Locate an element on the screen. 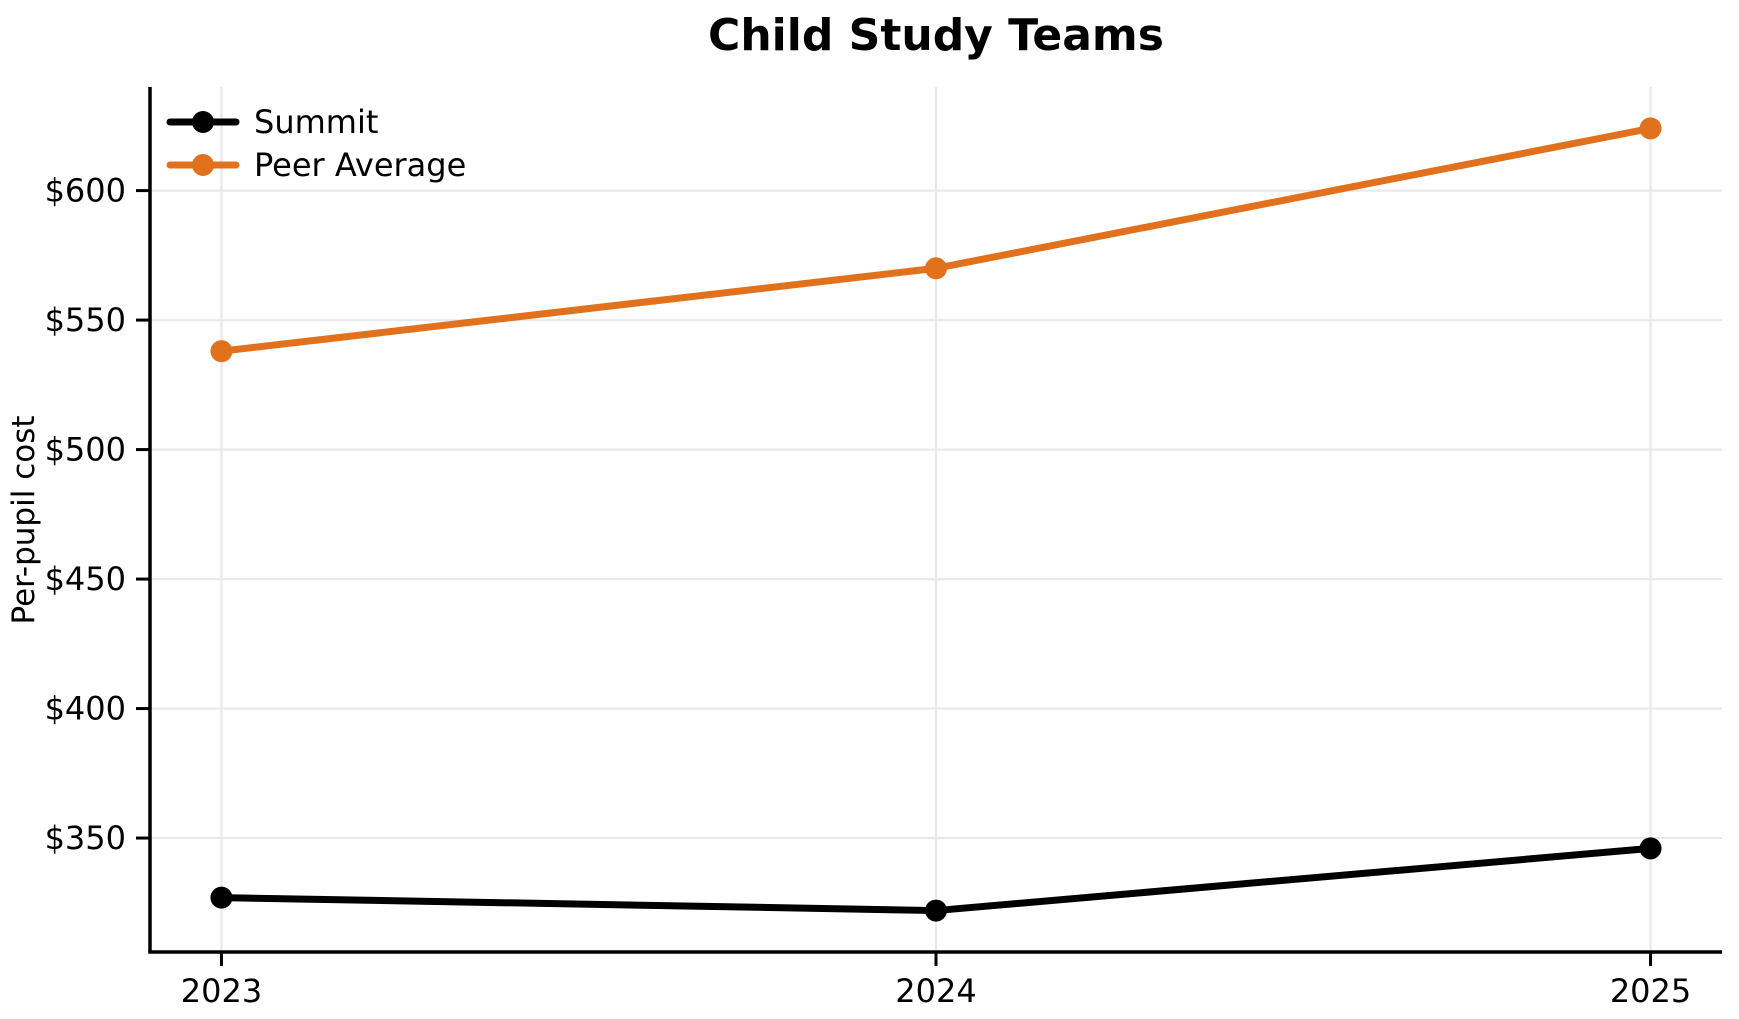  x-tick-label: 2023 is located at coordinates (221, 991).